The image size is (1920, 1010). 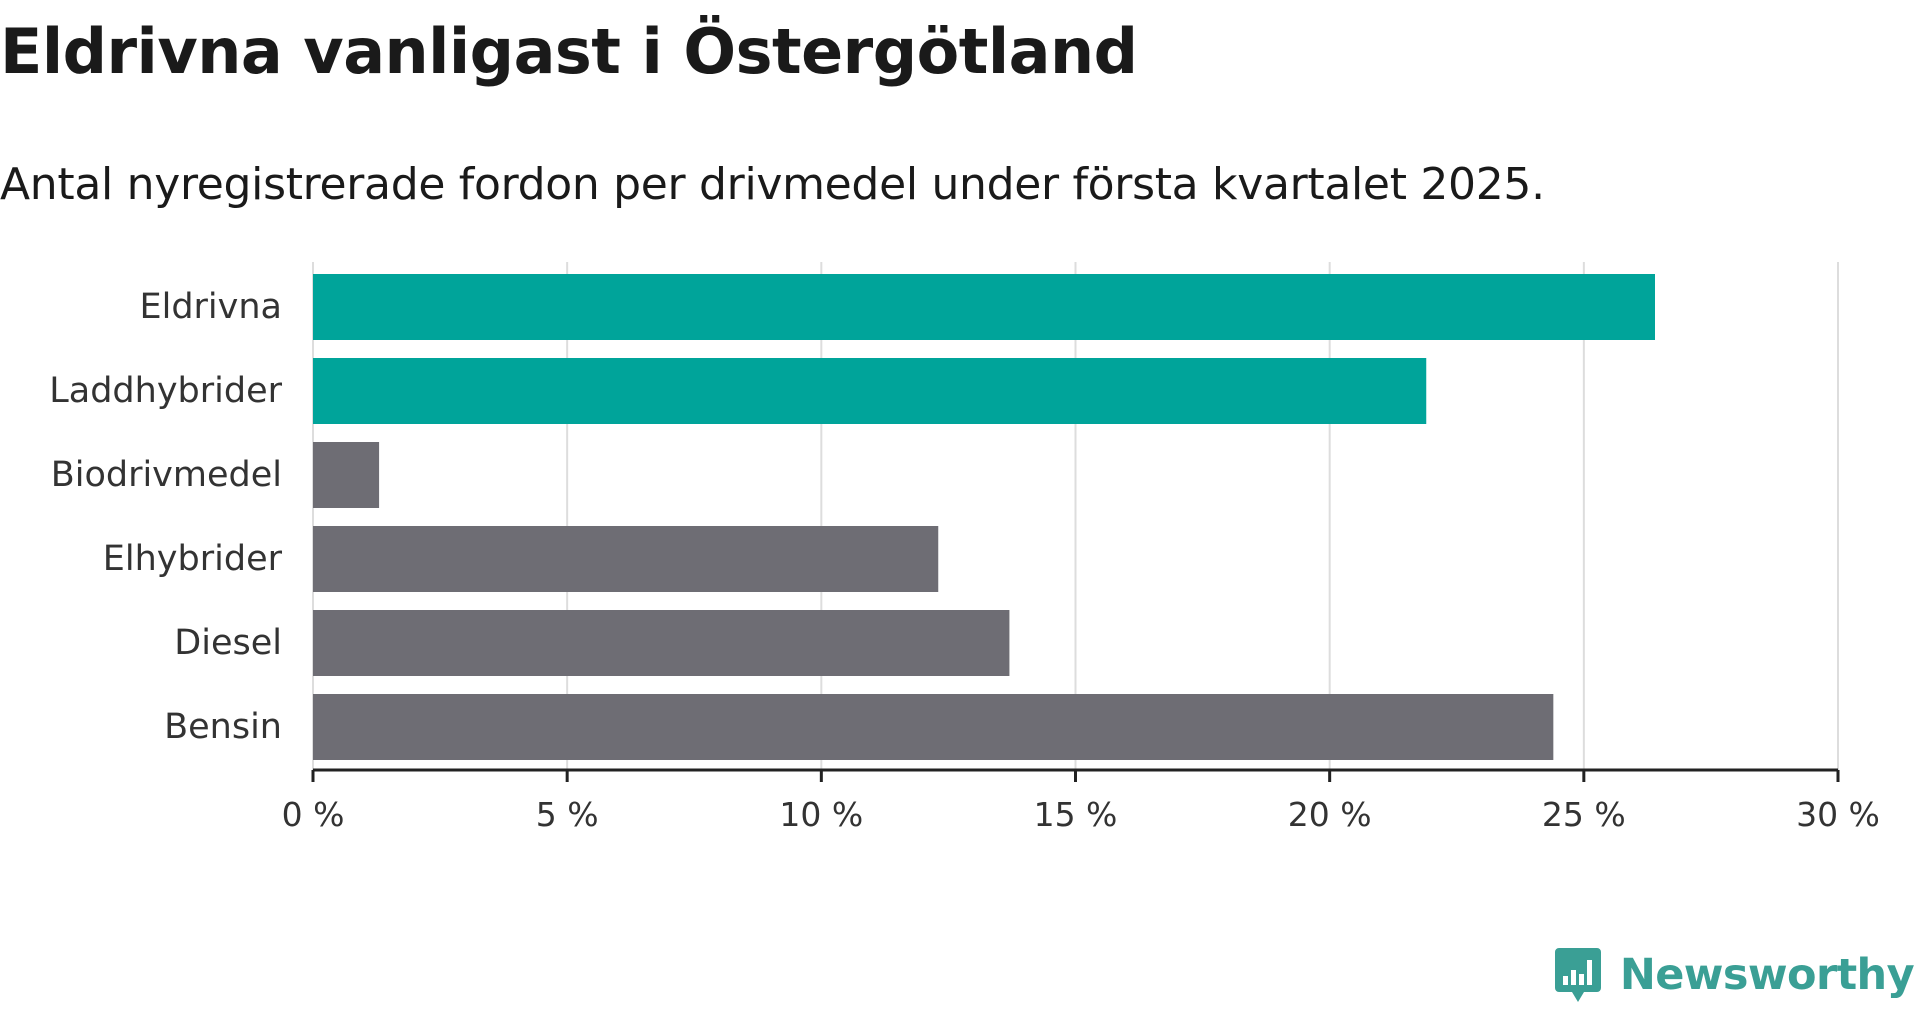 What do you see at coordinates (567, 814) in the screenshot?
I see `x-tick-label-1: 5 %` at bounding box center [567, 814].